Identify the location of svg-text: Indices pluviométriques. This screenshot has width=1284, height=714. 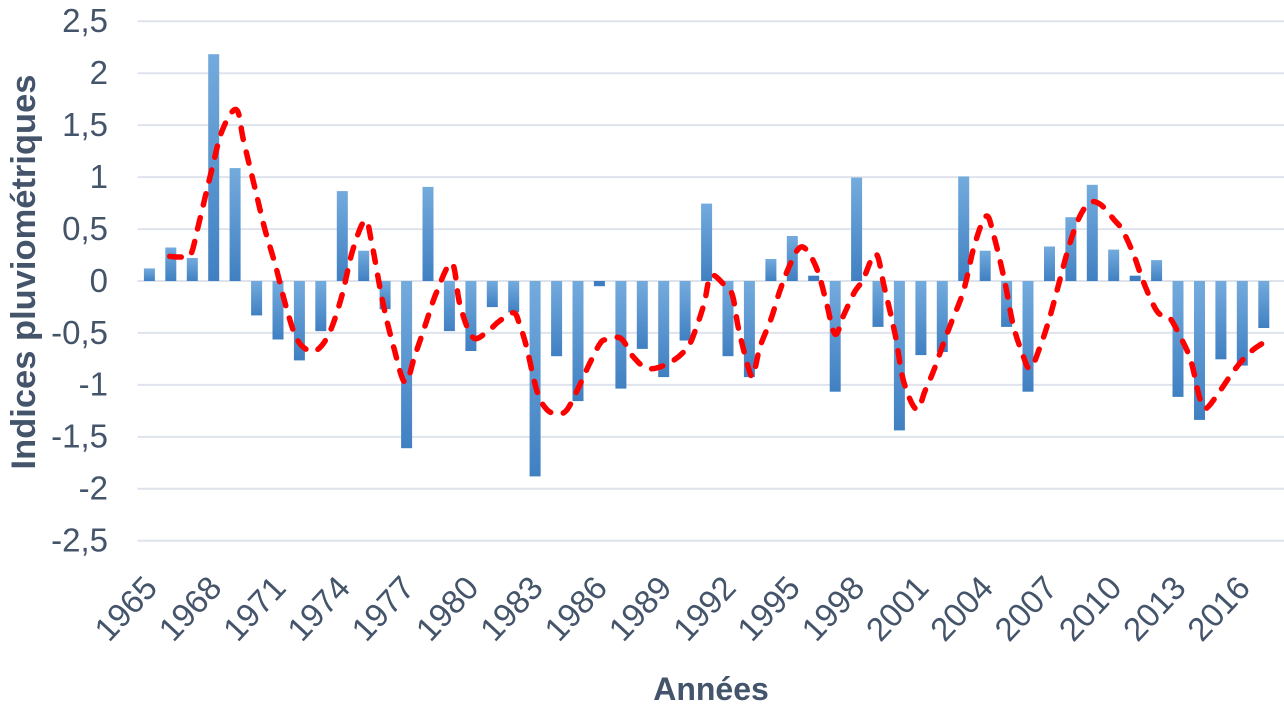
(24, 272).